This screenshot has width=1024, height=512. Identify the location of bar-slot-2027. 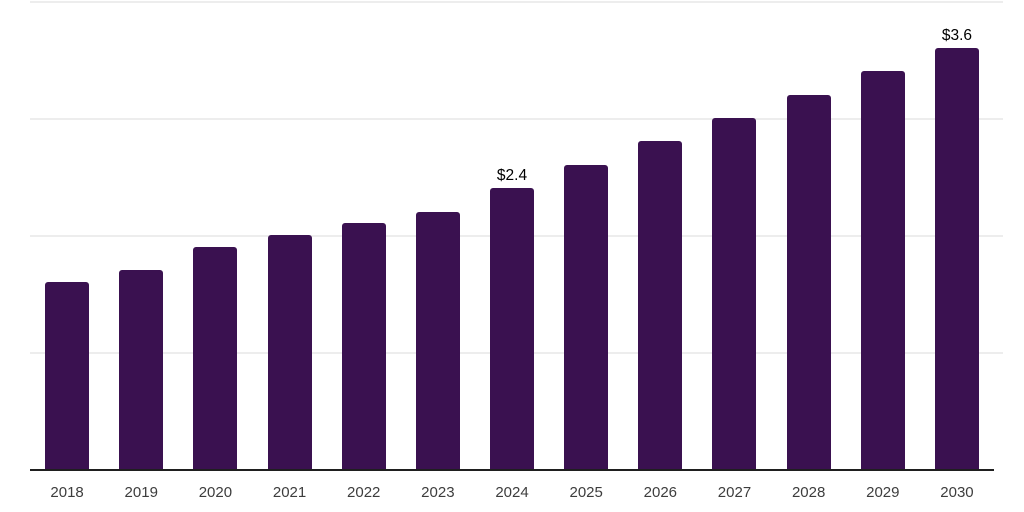
(734, 235).